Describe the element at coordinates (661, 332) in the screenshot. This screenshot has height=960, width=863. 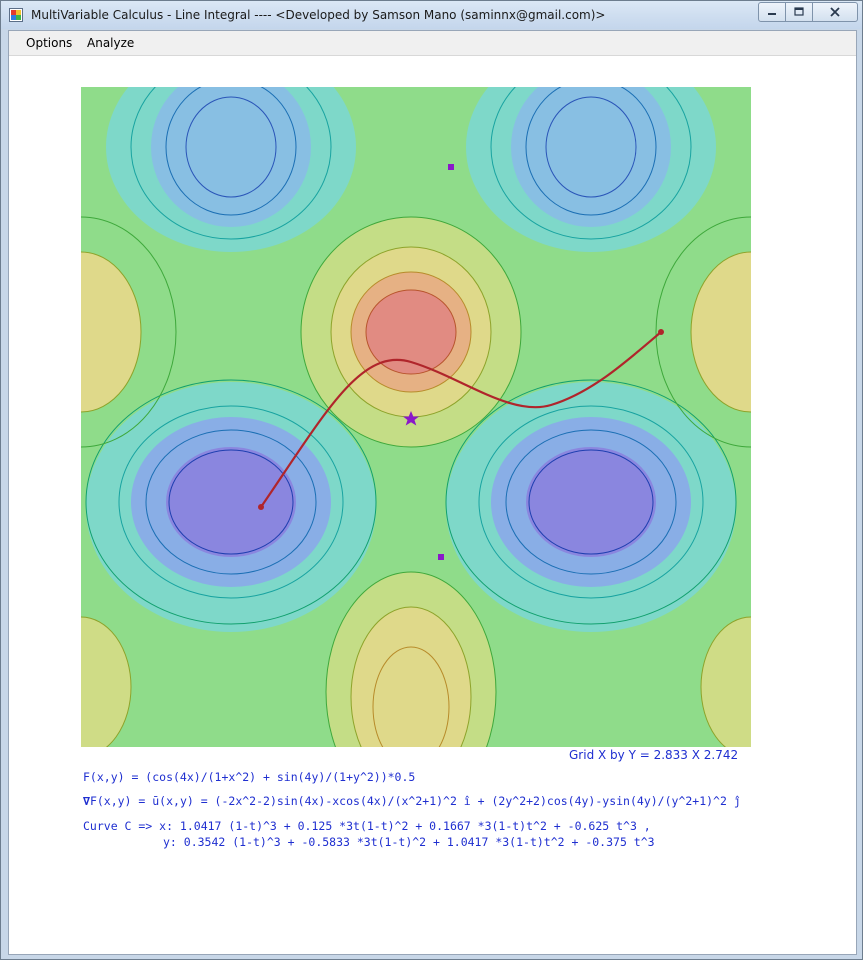
I see `curve-end-point` at that location.